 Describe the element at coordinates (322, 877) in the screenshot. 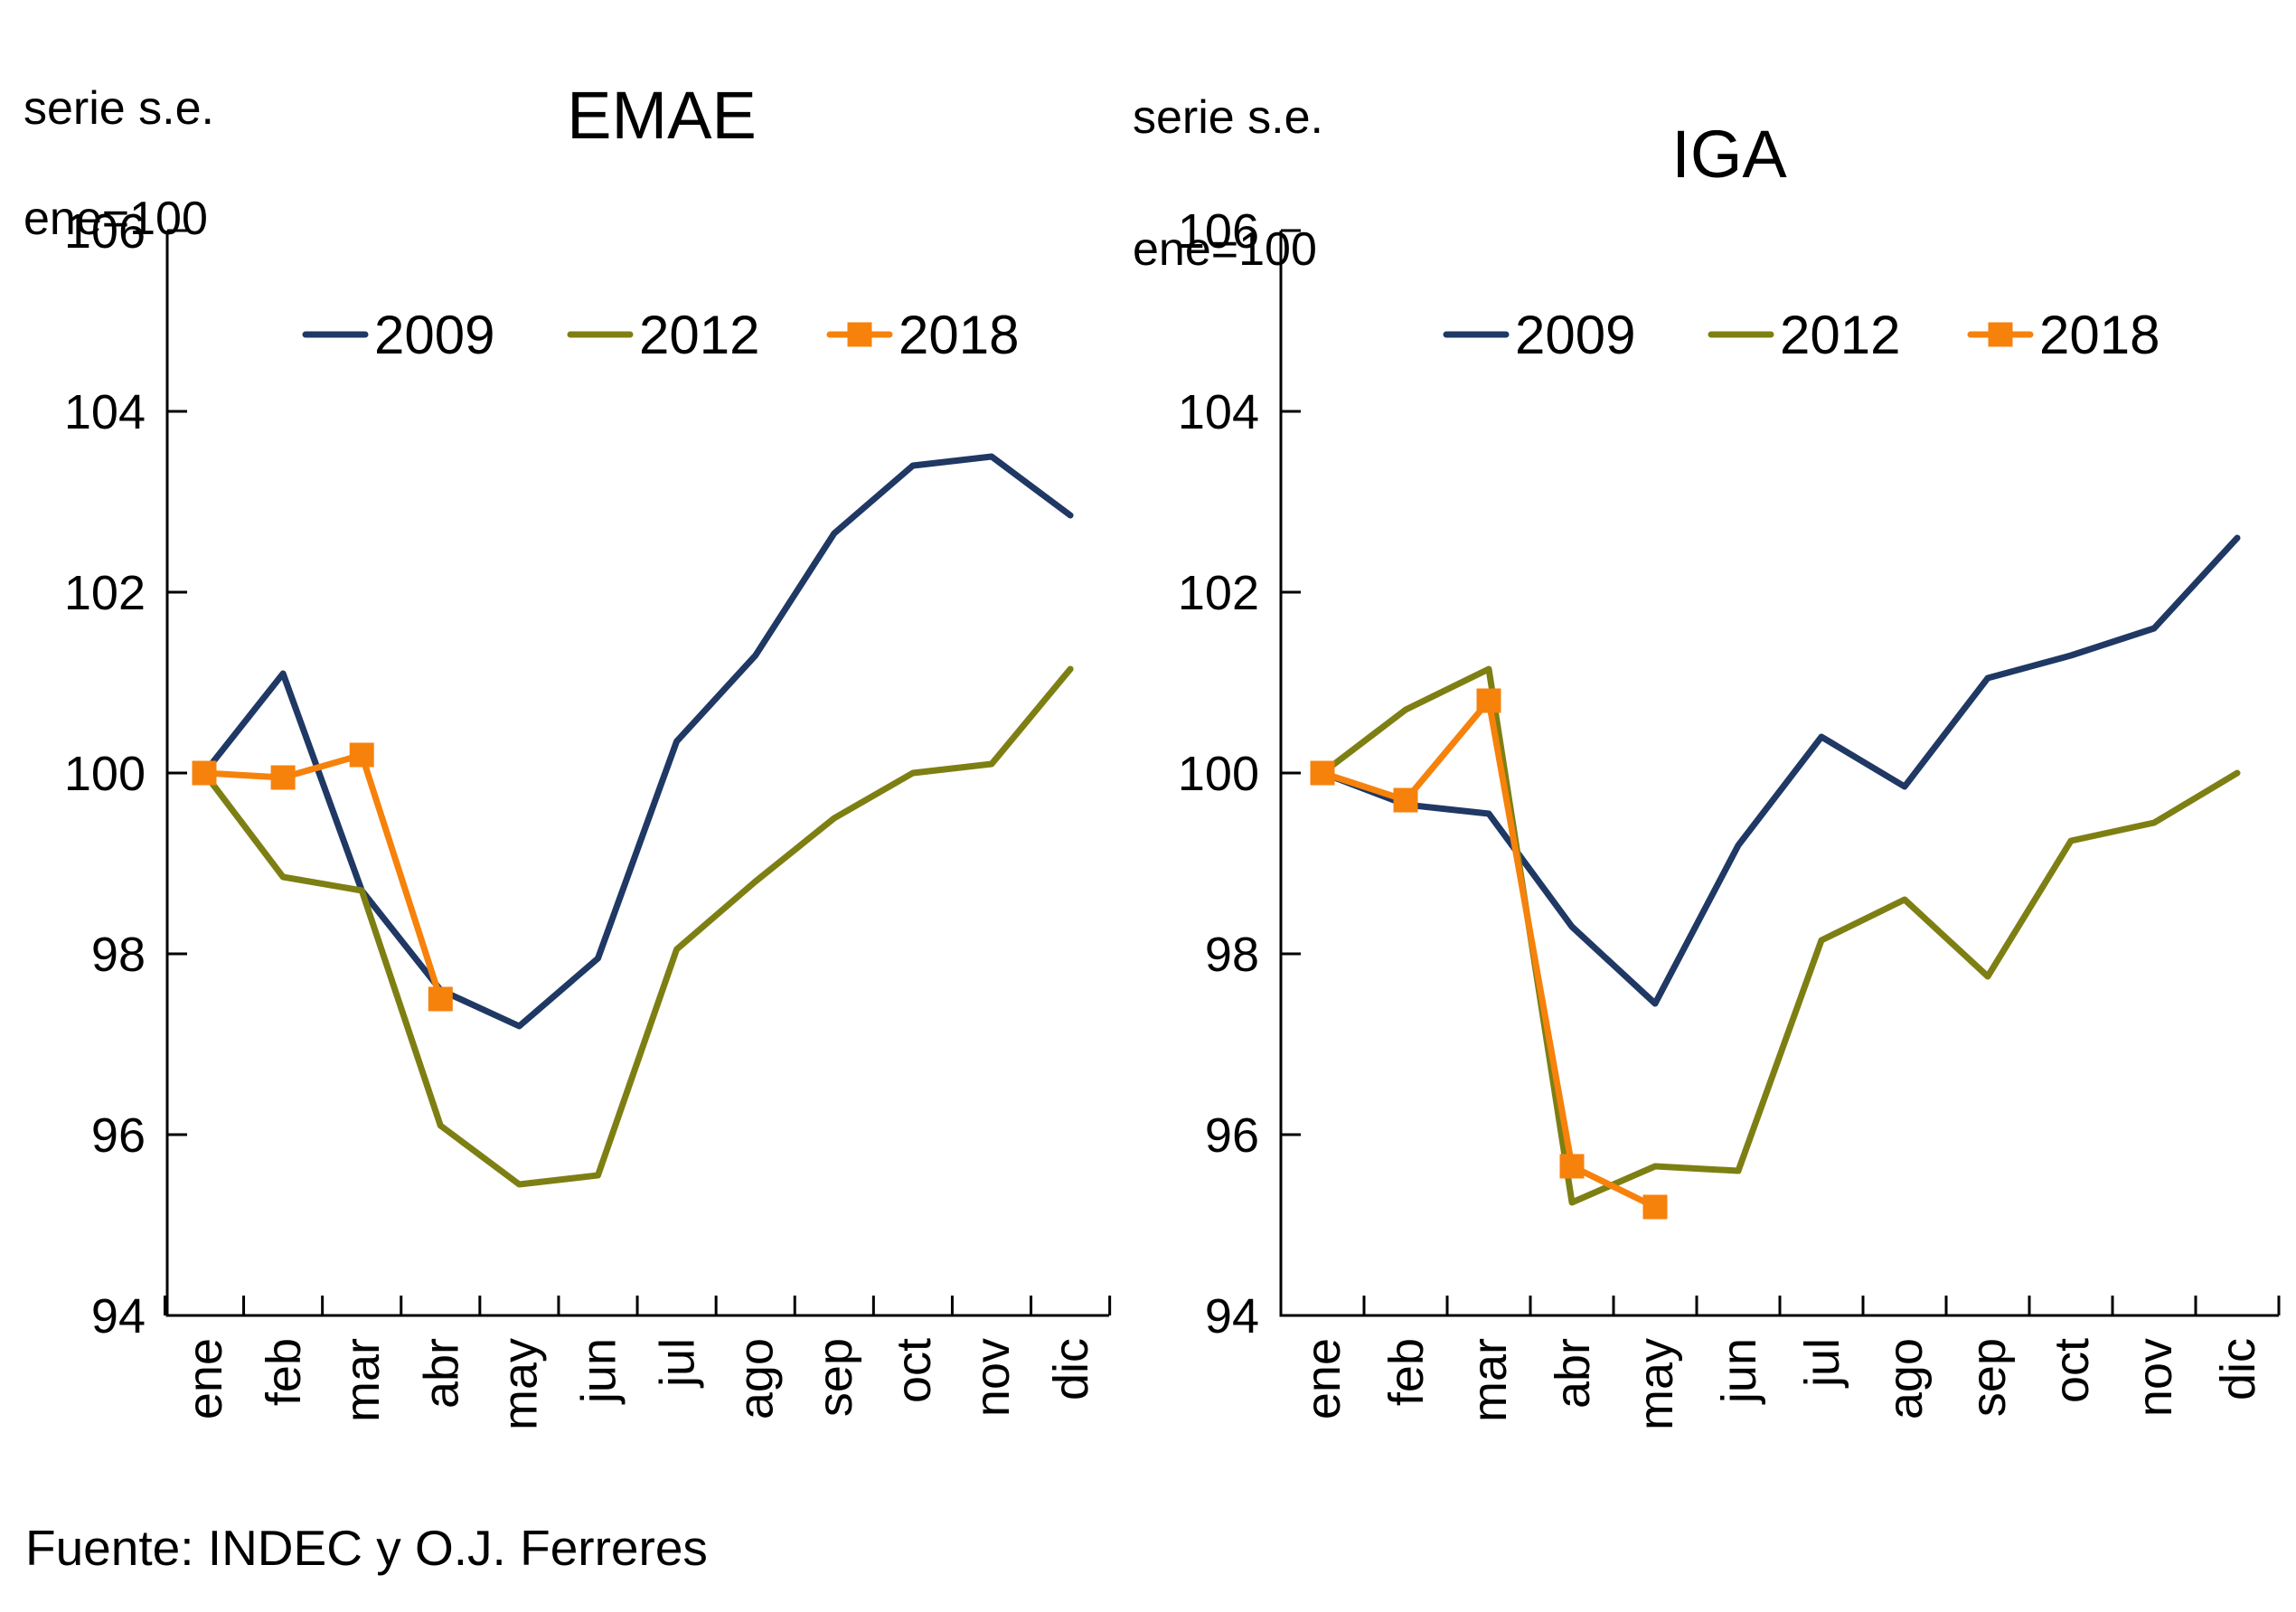

I see `series-line-2018` at that location.